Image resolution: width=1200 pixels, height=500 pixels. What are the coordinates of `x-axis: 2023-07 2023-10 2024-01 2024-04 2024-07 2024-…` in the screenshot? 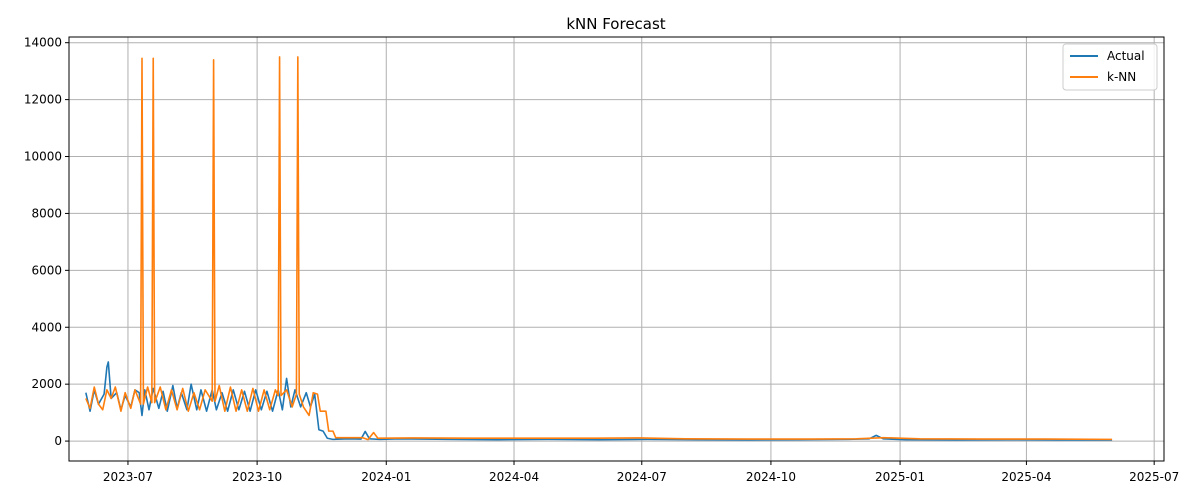 It's located at (641, 472).